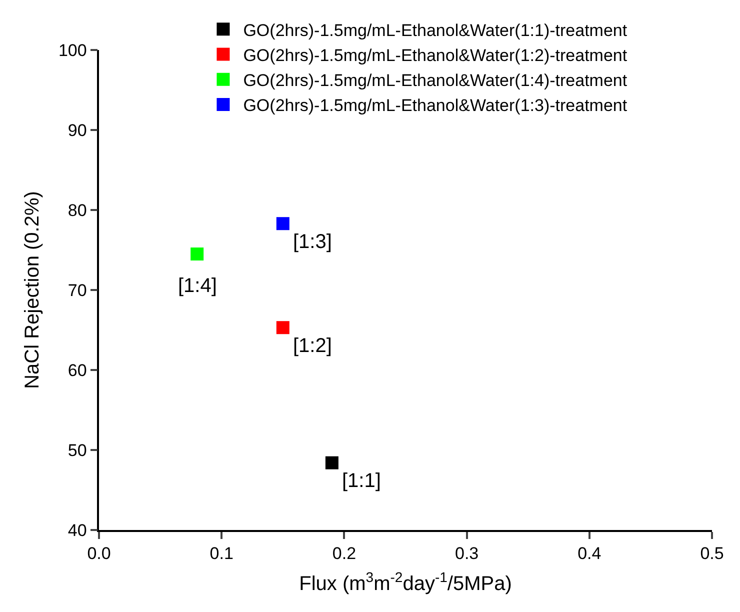 This screenshot has width=740, height=612. Describe the element at coordinates (435, 30) in the screenshot. I see `legend-label: GO(2hrs)-1.5mg/mL-Ethanol&Water(1:1)-treatment` at that location.